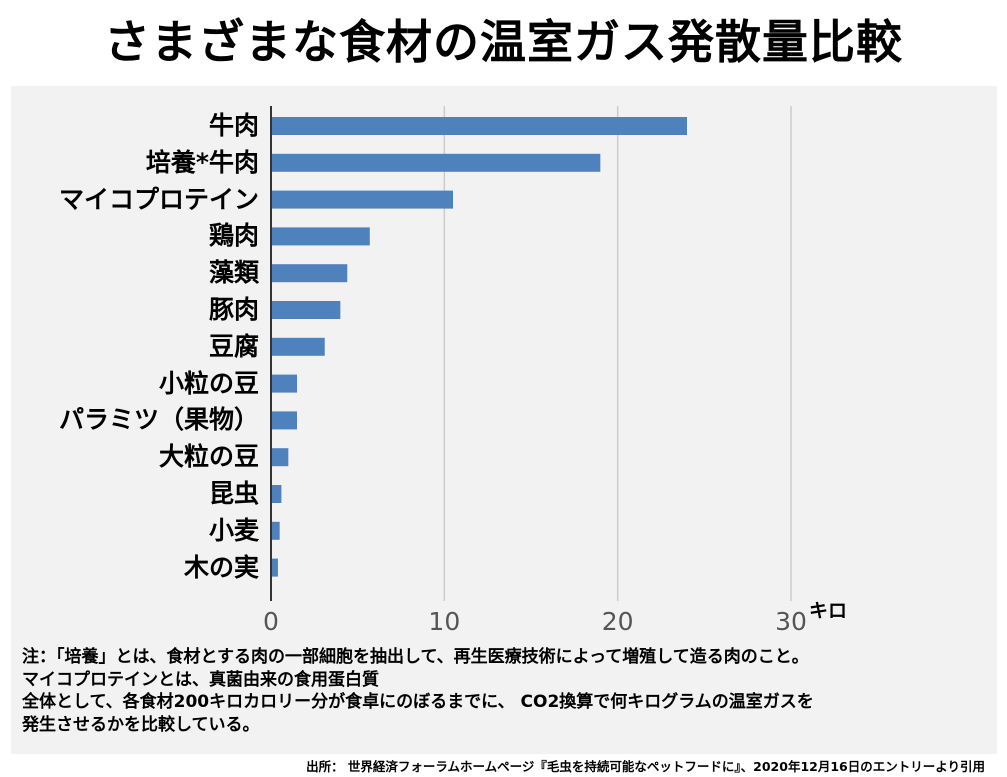 The height and width of the screenshot is (777, 1007). Describe the element at coordinates (233, 493) in the screenshot. I see `category-label: 昆虫` at that location.